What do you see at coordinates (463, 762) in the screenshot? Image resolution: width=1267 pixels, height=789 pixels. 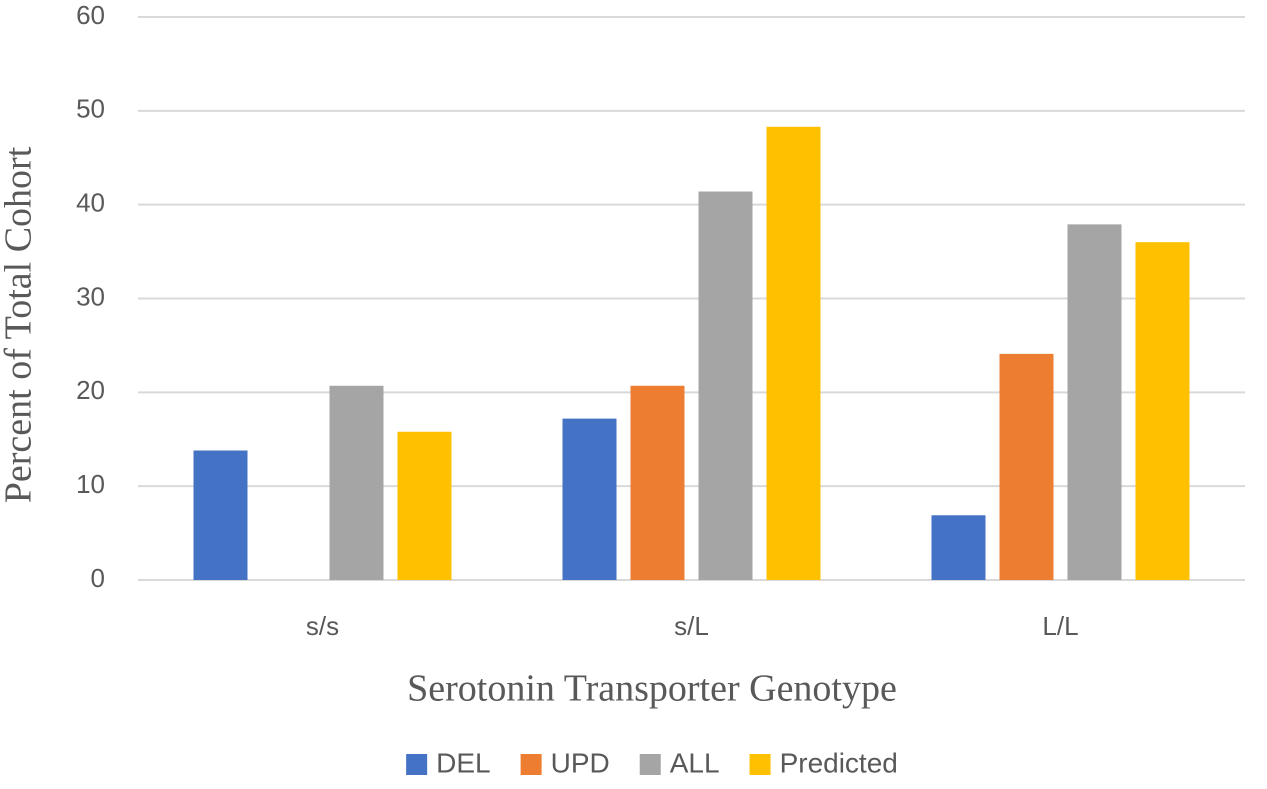 I see `legend-label: DEL` at bounding box center [463, 762].